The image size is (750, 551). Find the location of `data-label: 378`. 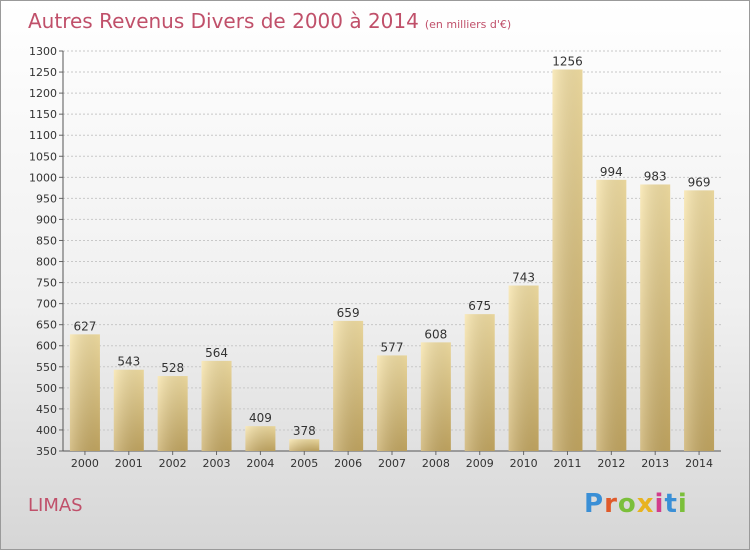

data-label: 378 is located at coordinates (304, 431).